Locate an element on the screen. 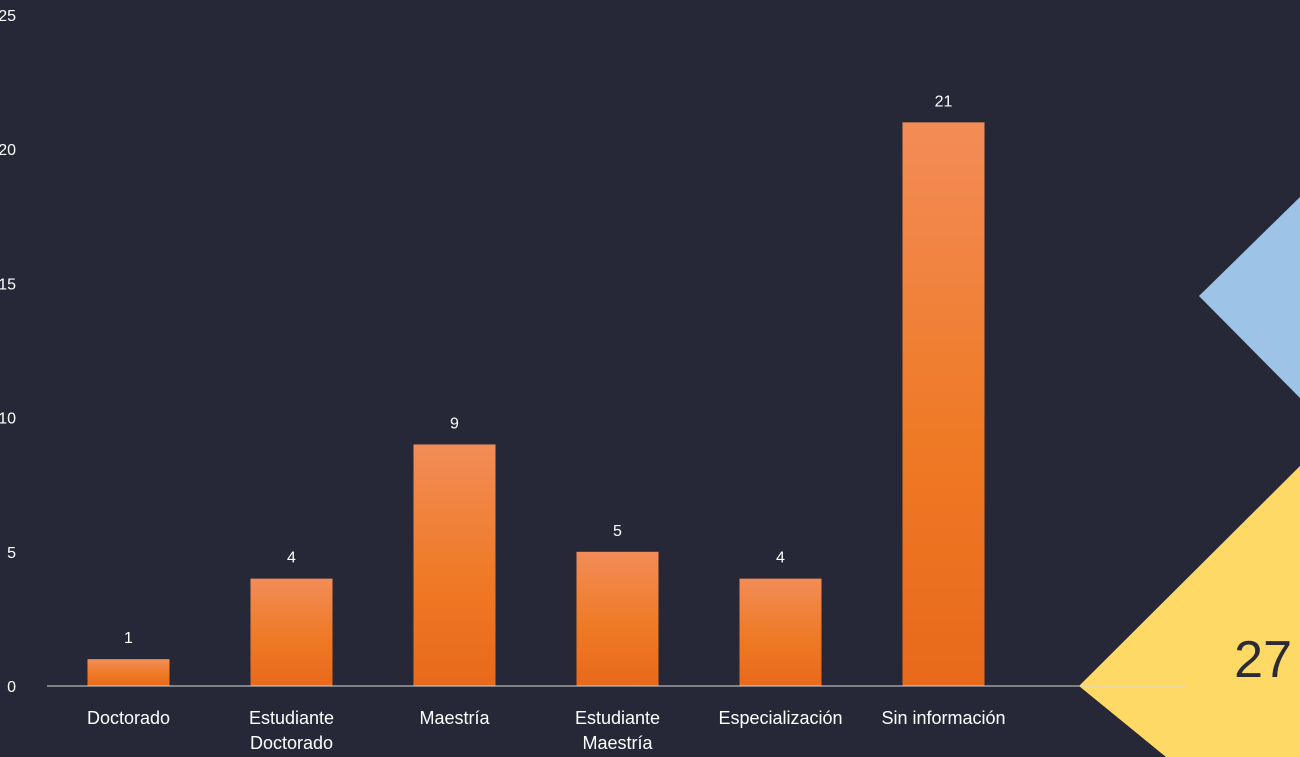 The width and height of the screenshot is (1300, 757). y-axis-tick-labels: 0 5 10 15 20 25 is located at coordinates (8, 352).